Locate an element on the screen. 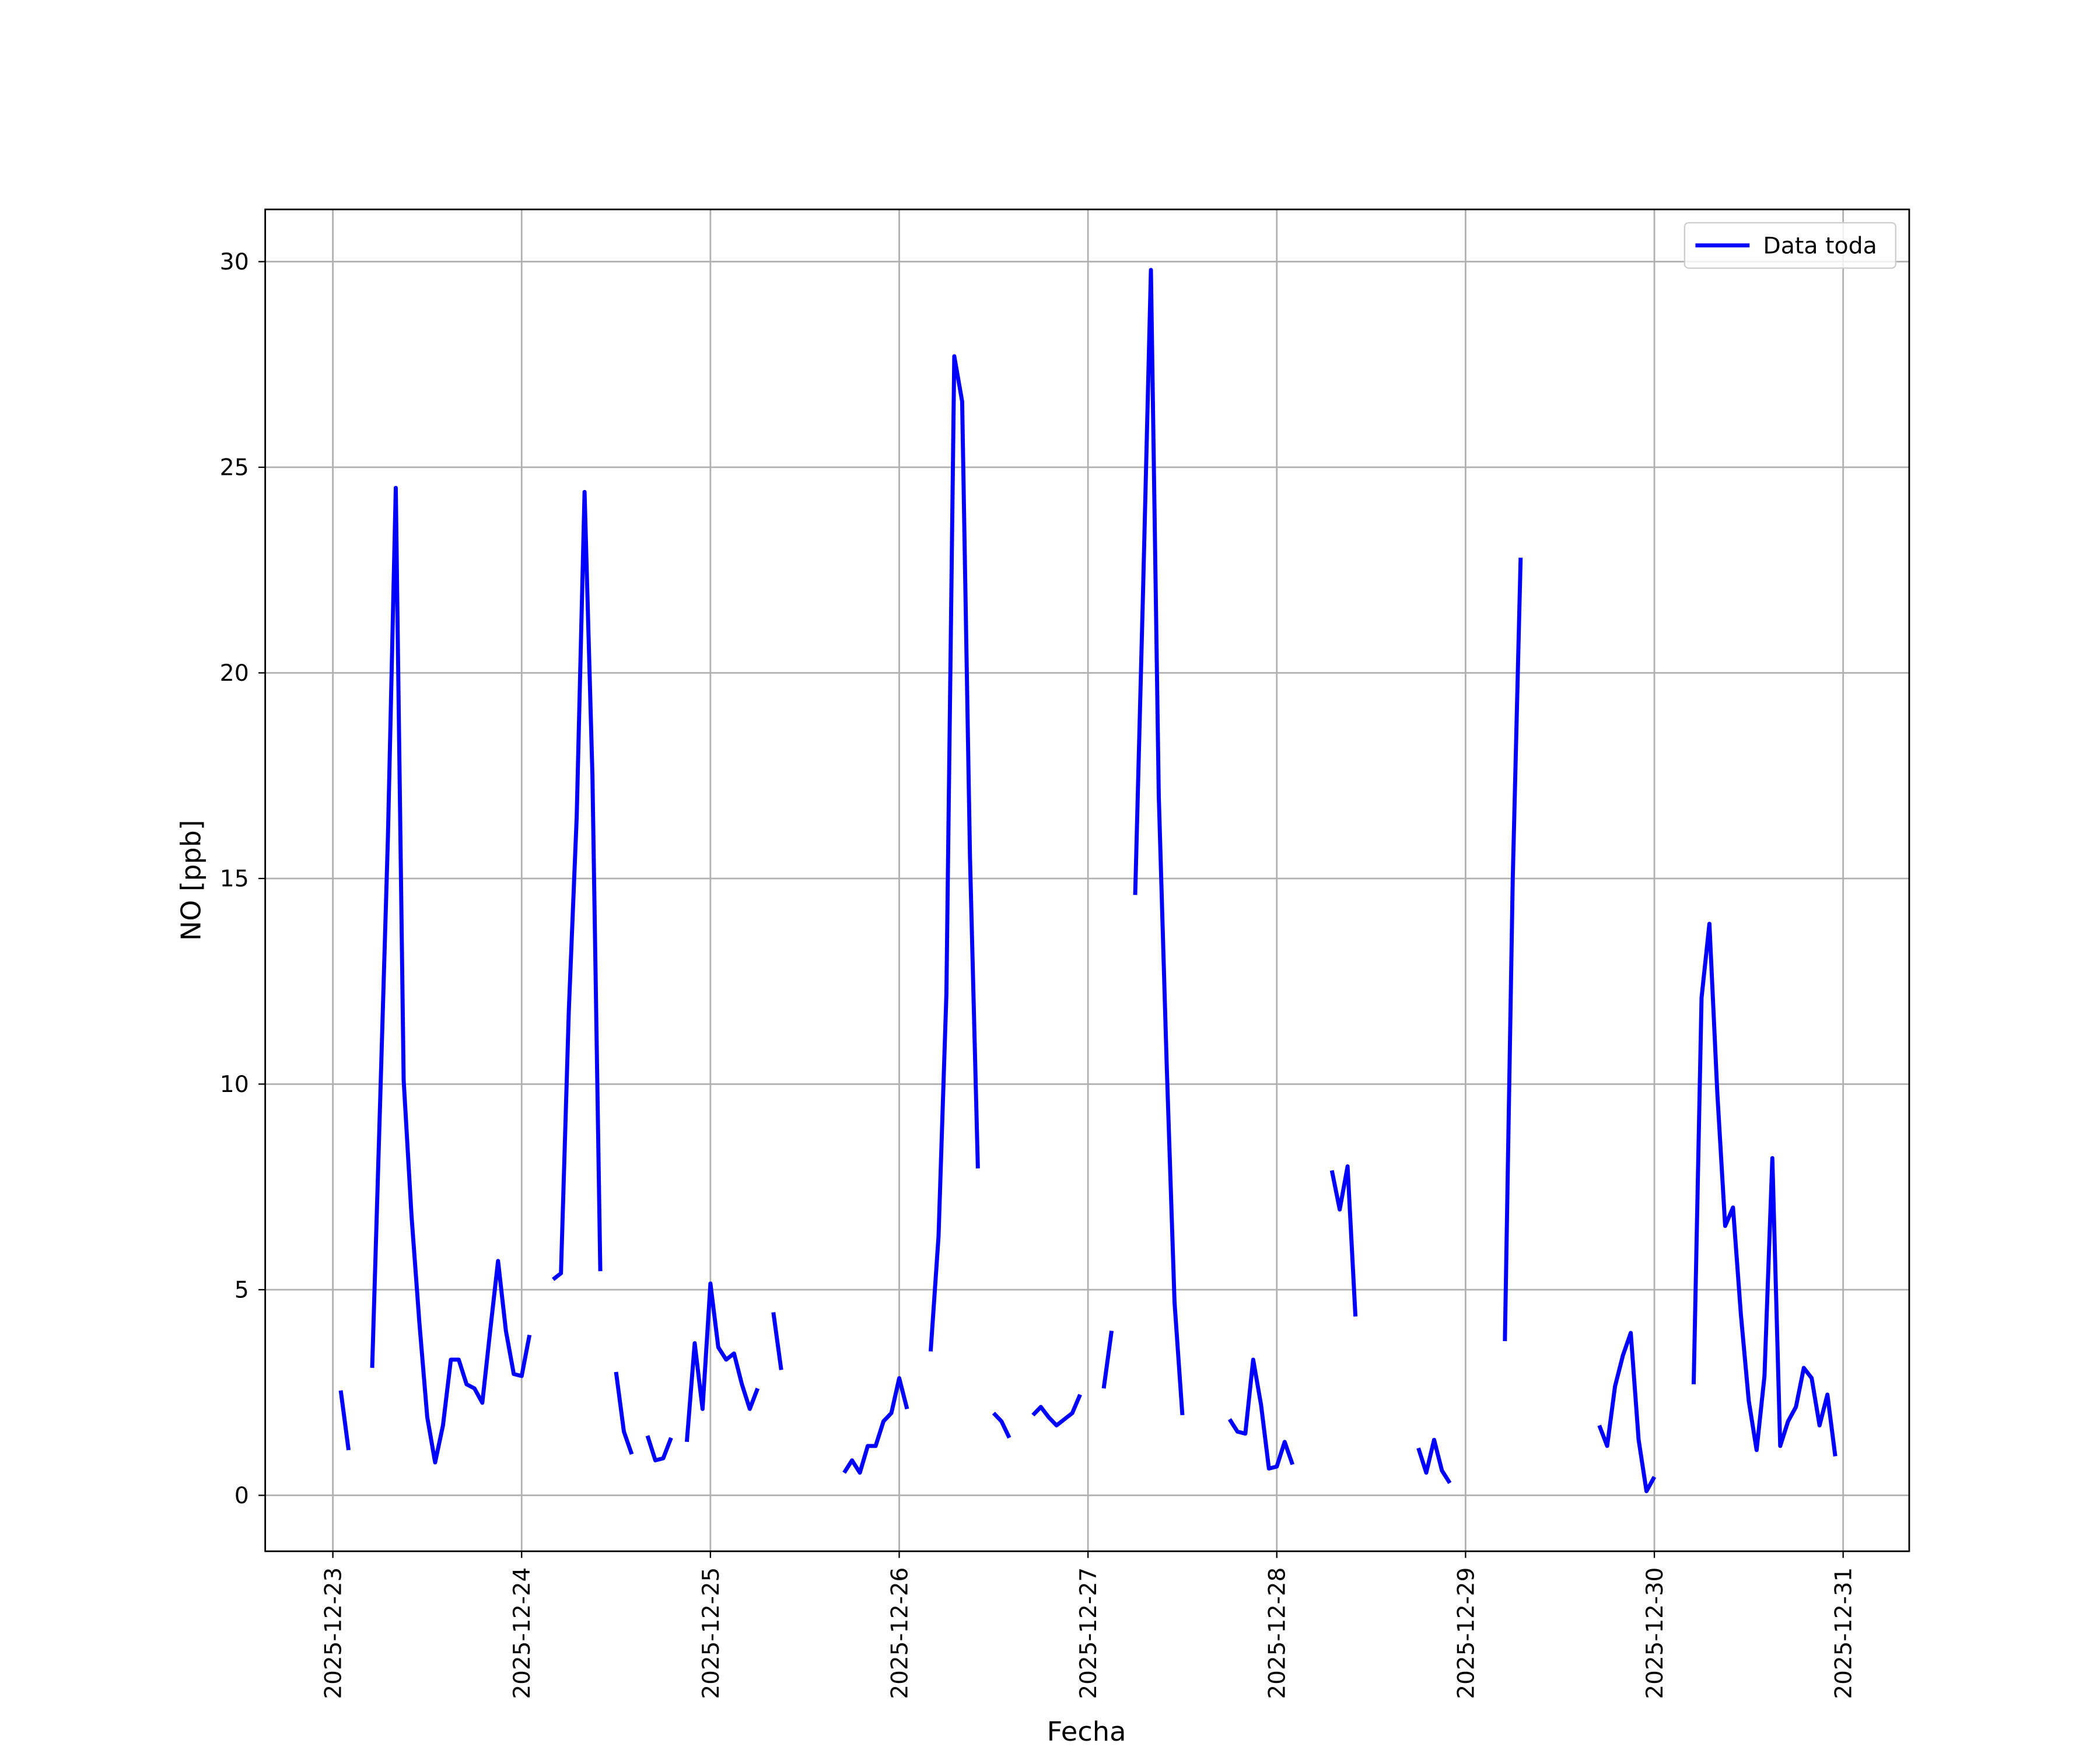  x-tick-label: 2025-12-25 is located at coordinates (711, 1633).